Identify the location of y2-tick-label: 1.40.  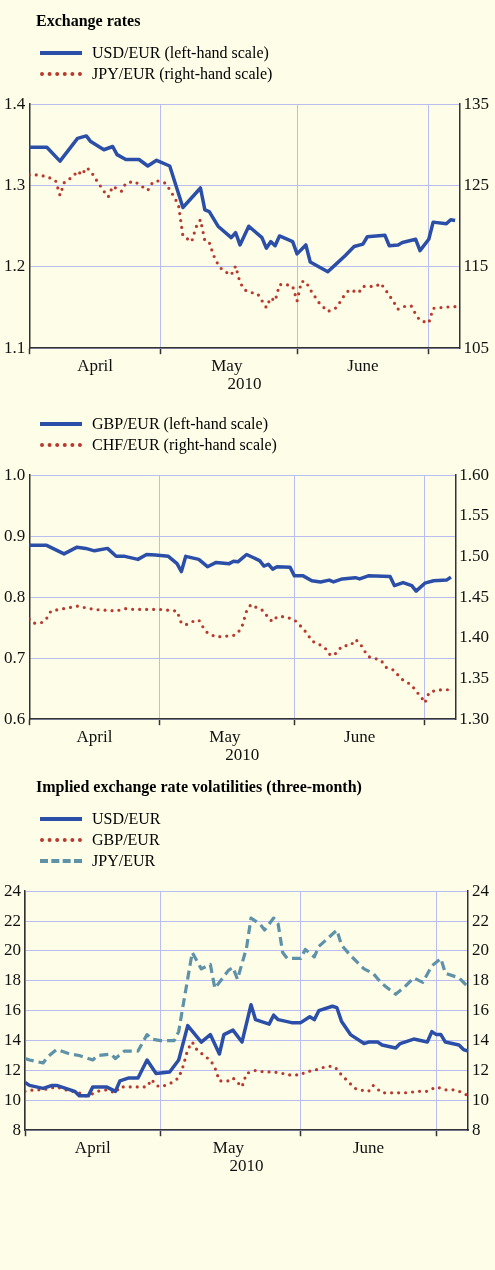
(474, 637).